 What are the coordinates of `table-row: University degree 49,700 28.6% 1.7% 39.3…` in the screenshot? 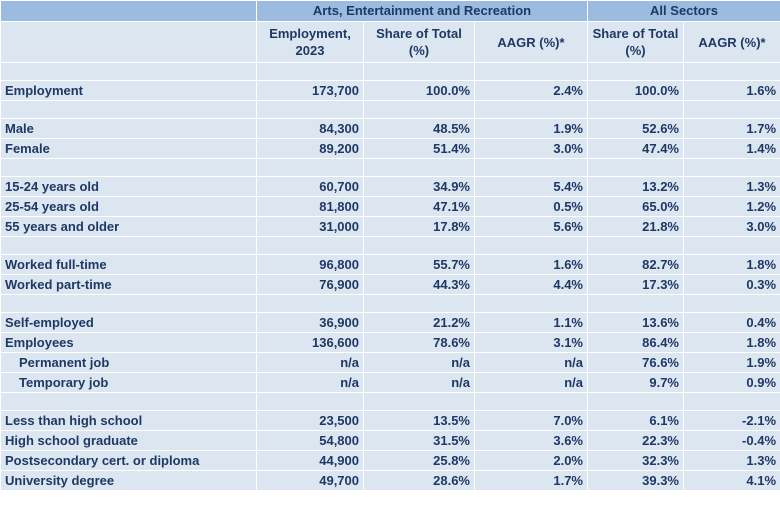 It's located at (390, 480).